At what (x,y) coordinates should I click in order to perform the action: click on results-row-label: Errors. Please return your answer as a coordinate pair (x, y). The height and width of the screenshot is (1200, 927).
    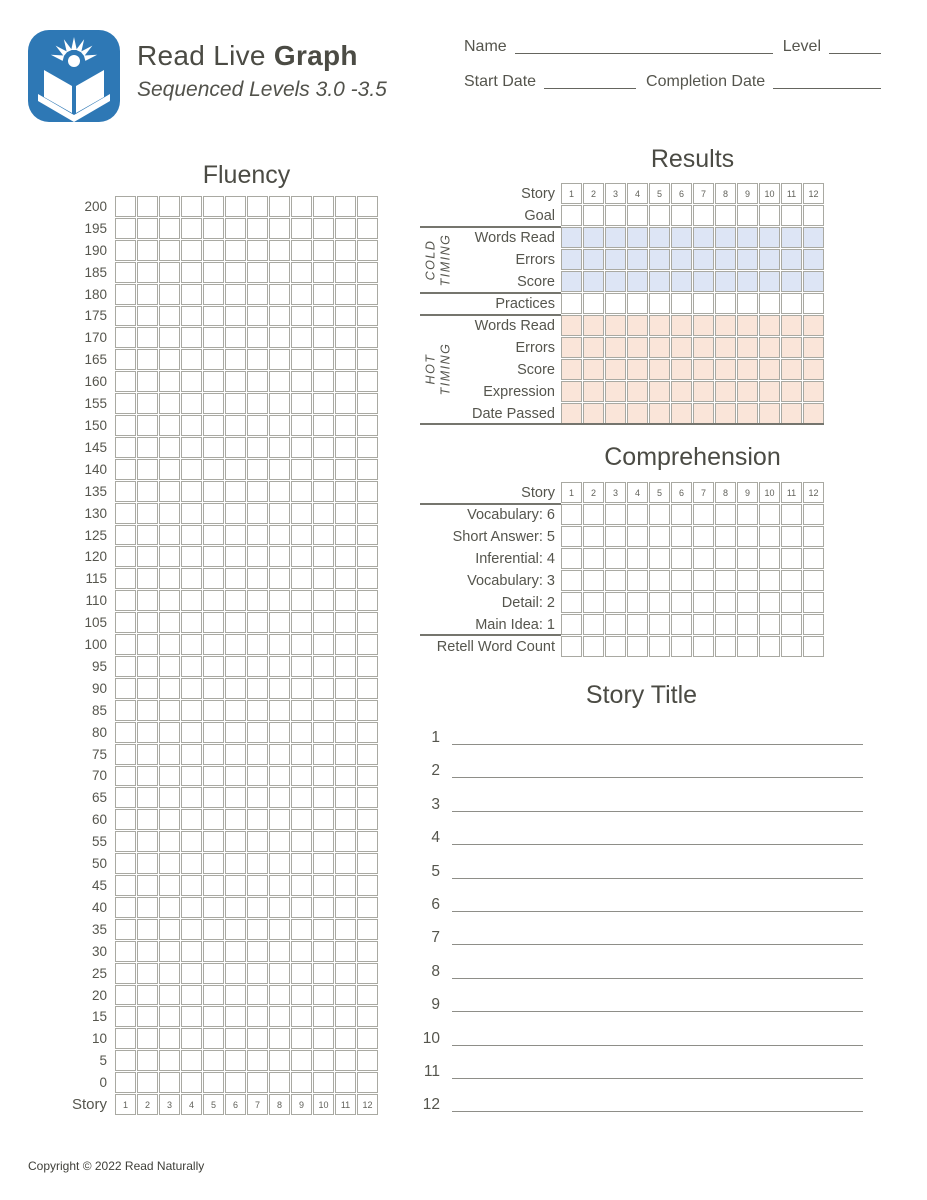
    Looking at the image, I should click on (535, 259).